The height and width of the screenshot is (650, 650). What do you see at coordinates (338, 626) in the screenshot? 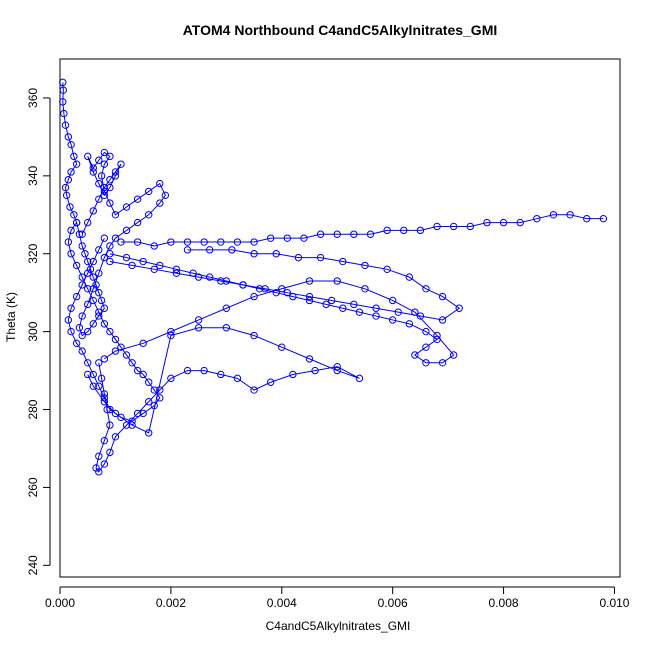
I see `x-axis-label: C4andC5Alkylnitrates_GMI` at bounding box center [338, 626].